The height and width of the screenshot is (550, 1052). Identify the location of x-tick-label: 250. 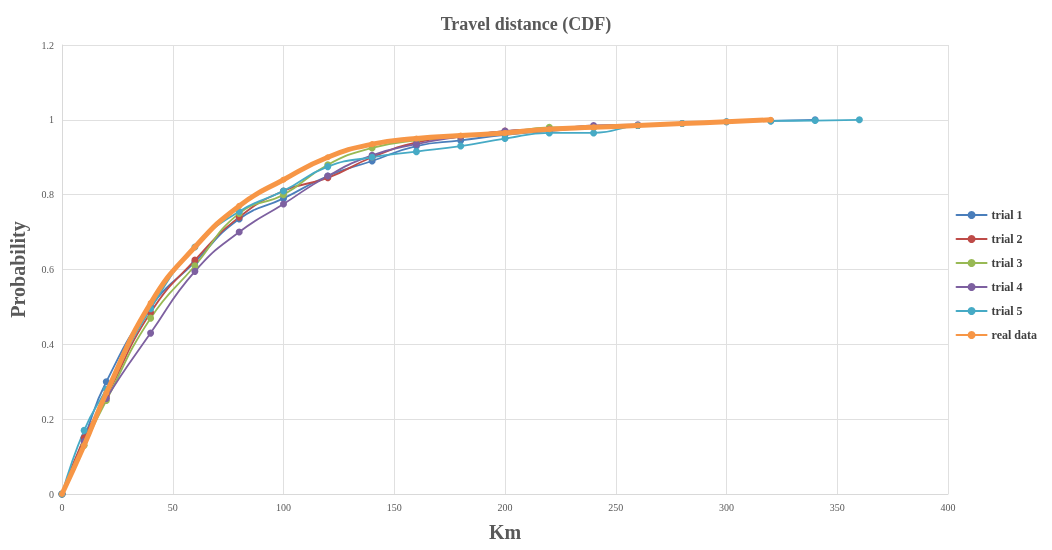
(616, 507).